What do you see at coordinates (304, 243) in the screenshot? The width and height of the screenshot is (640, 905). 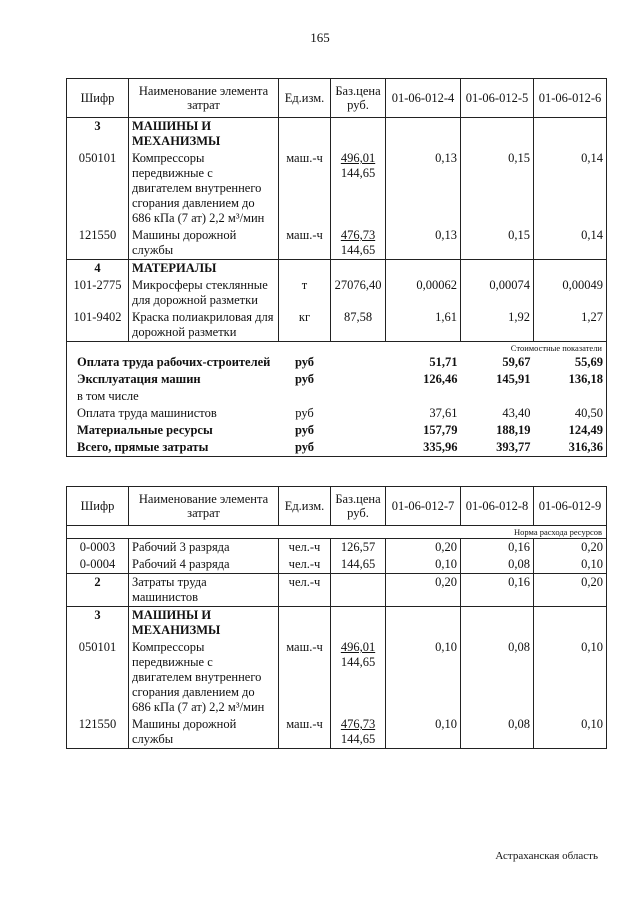 I see `unit-cell: маш.-ч` at bounding box center [304, 243].